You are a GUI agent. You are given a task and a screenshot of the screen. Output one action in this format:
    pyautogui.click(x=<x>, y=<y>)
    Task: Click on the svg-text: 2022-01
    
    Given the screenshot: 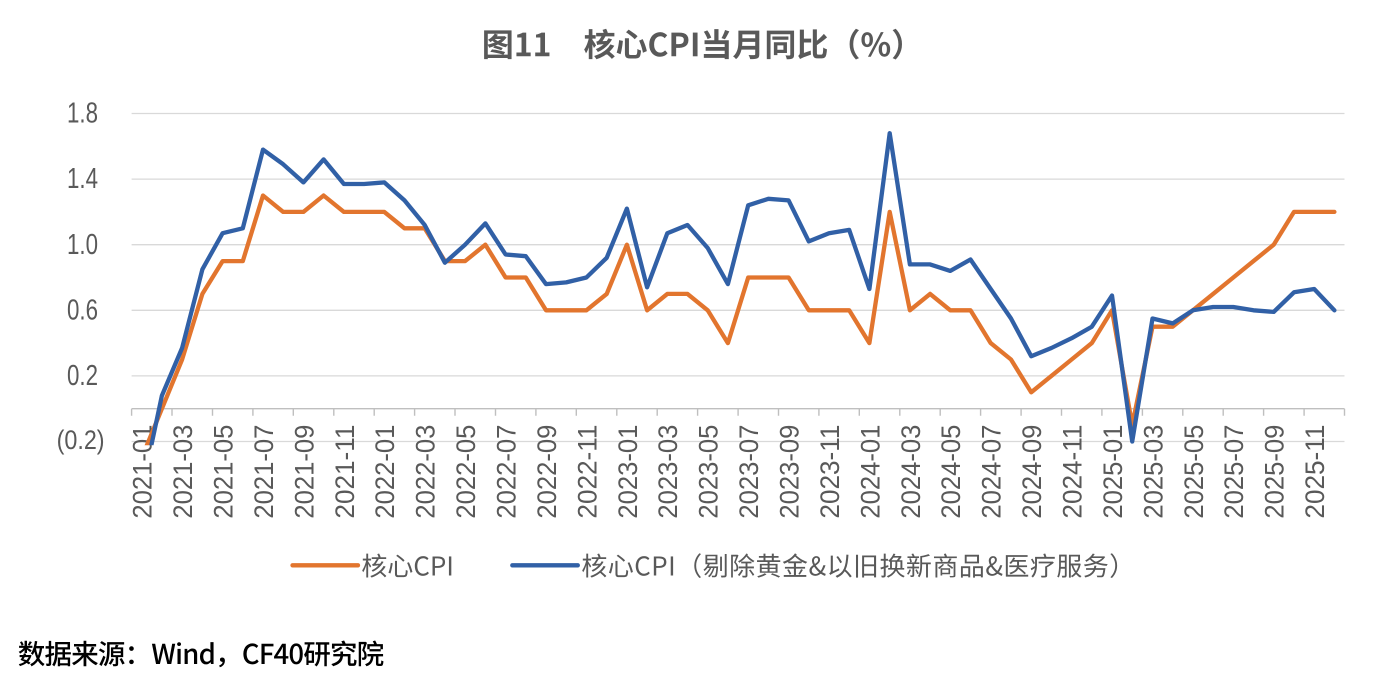 What is the action you would take?
    pyautogui.click(x=385, y=472)
    